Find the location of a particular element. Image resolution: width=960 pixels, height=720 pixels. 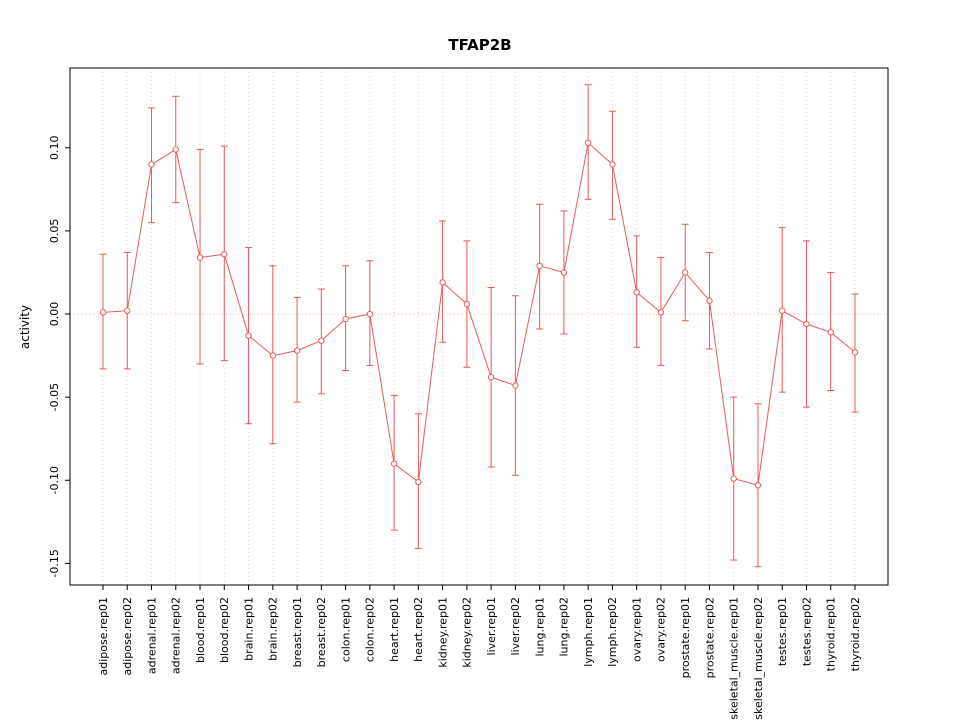

x-tick-label: skeletal_muscle.rep01 is located at coordinates (734, 658).